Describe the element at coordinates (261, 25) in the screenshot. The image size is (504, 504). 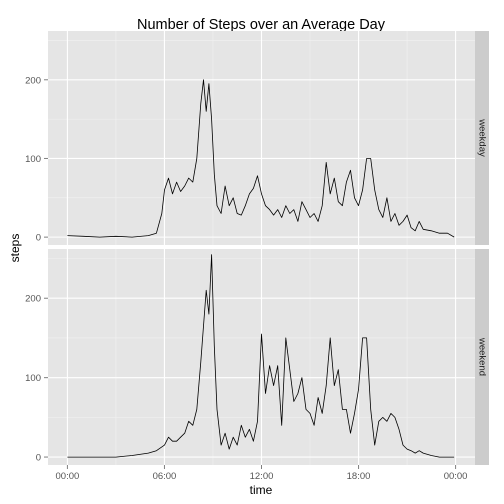
I see `chart-title: Number of Steps over an Average Day` at that location.